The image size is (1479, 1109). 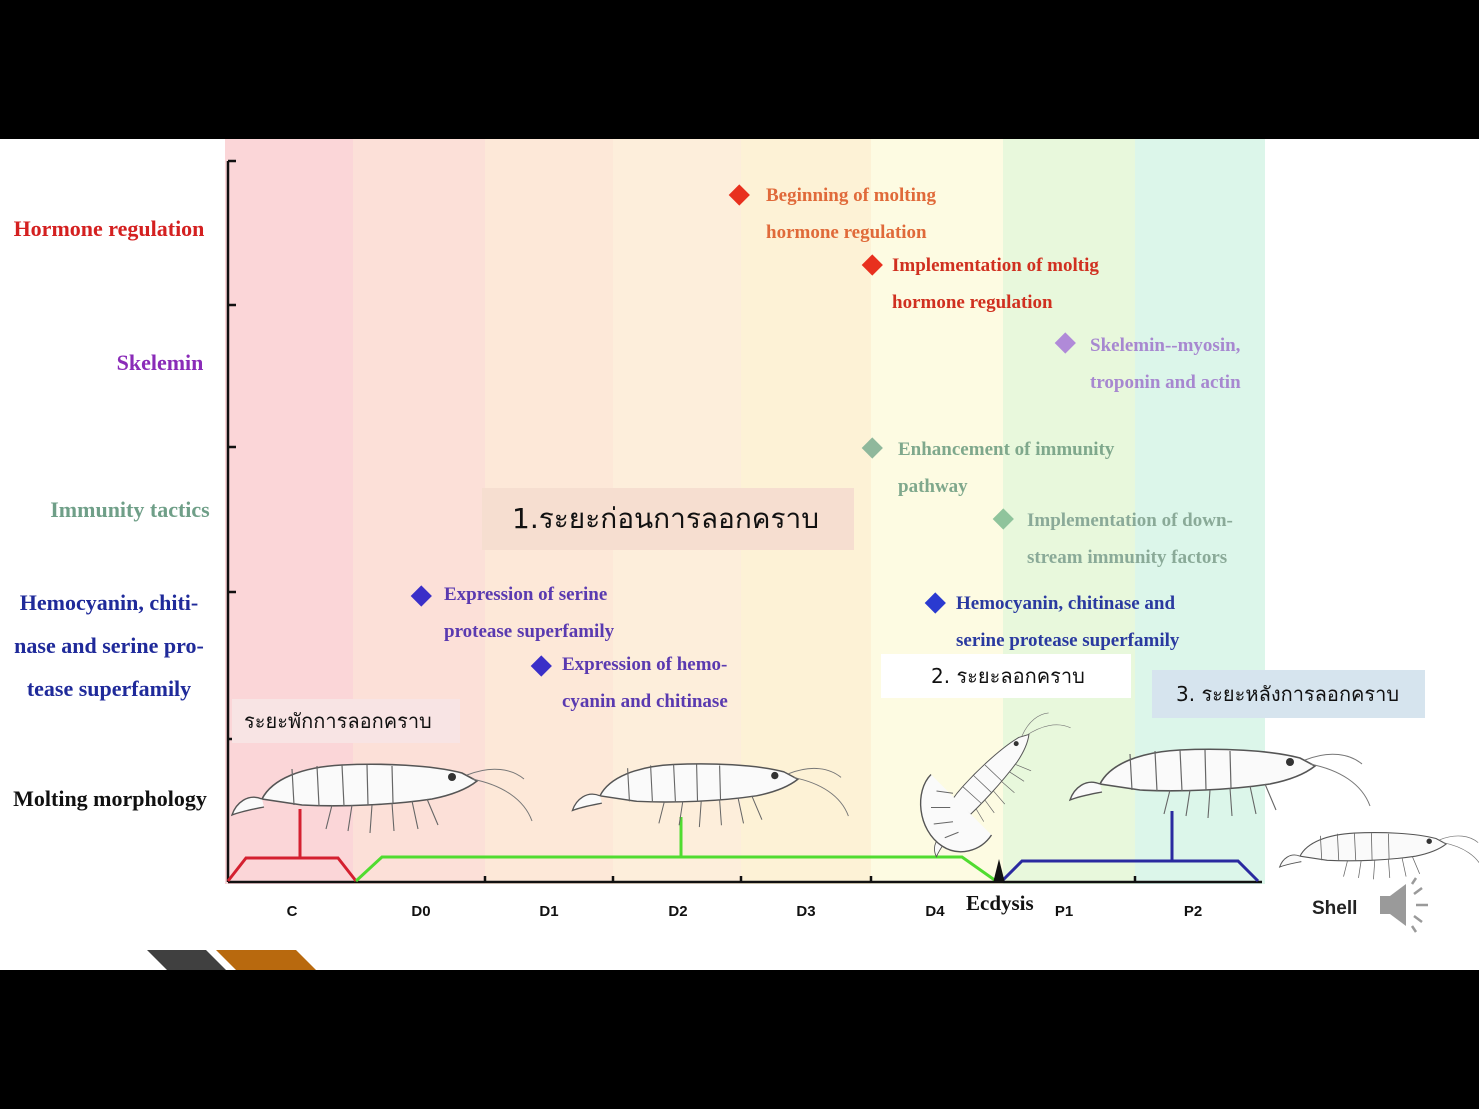 What do you see at coordinates (529, 631) in the screenshot?
I see `event-text-line: protease superfamily` at bounding box center [529, 631].